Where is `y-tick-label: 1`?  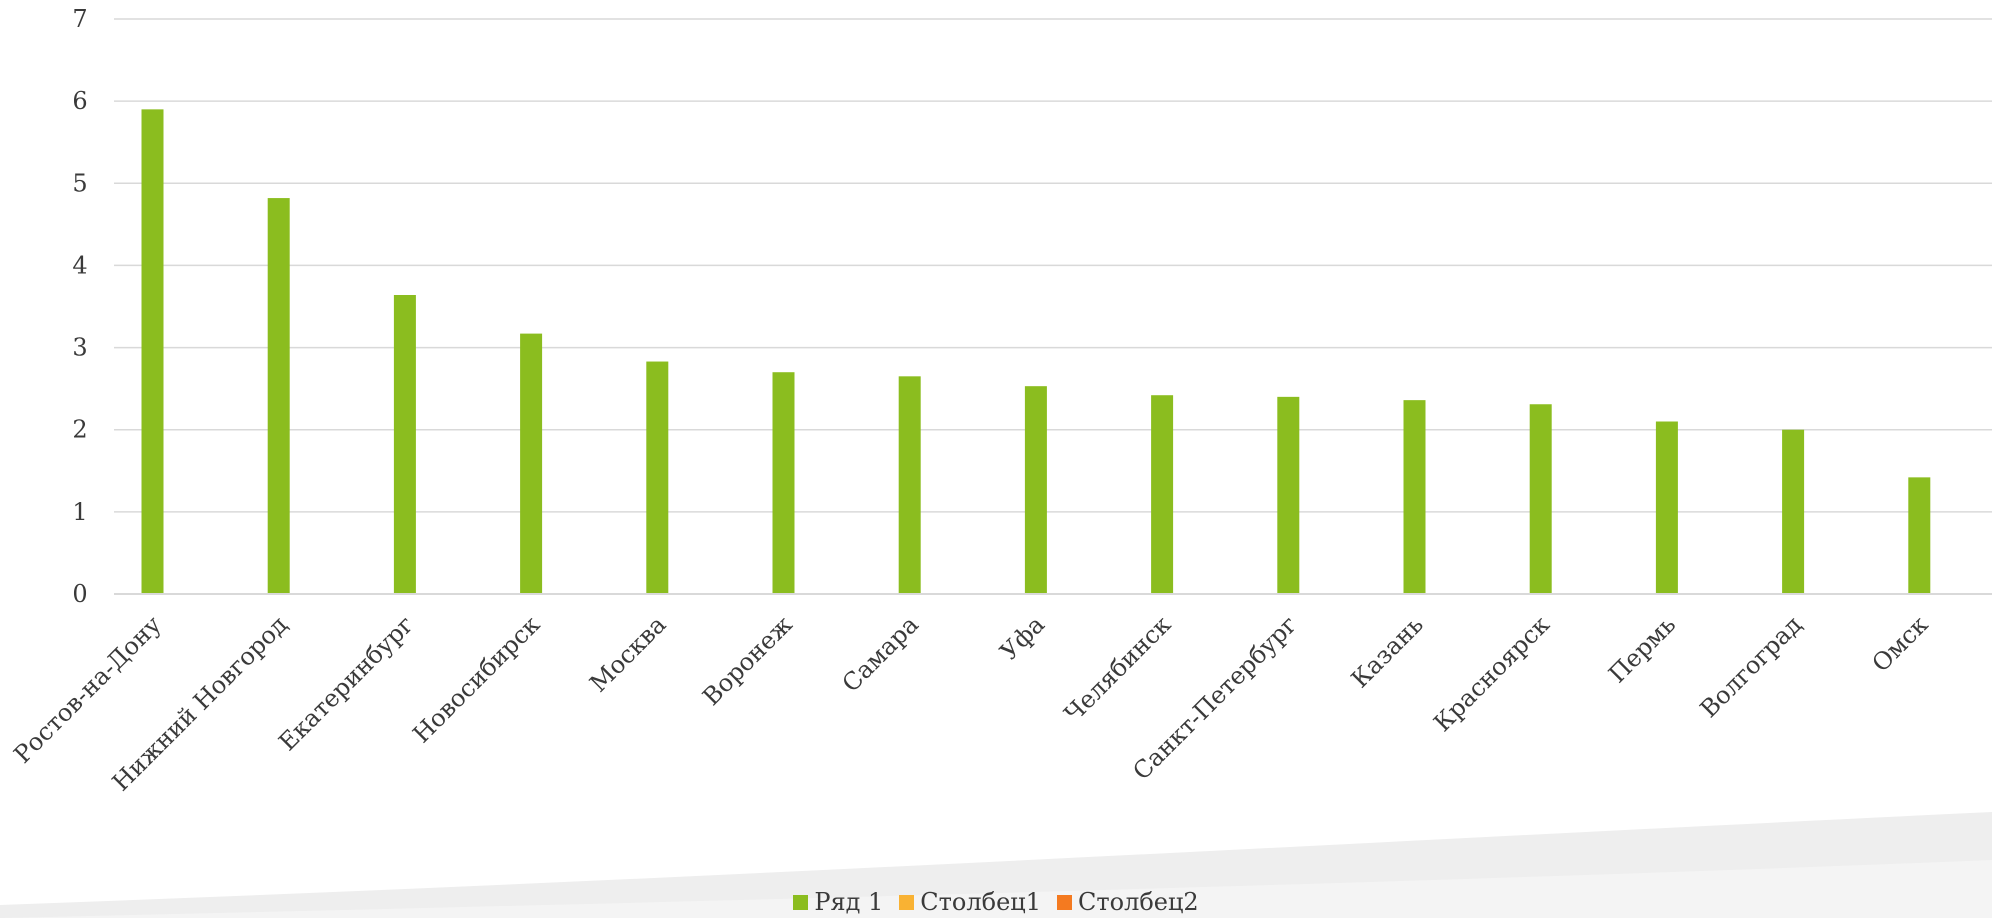 y-tick-label: 1 is located at coordinates (79, 512).